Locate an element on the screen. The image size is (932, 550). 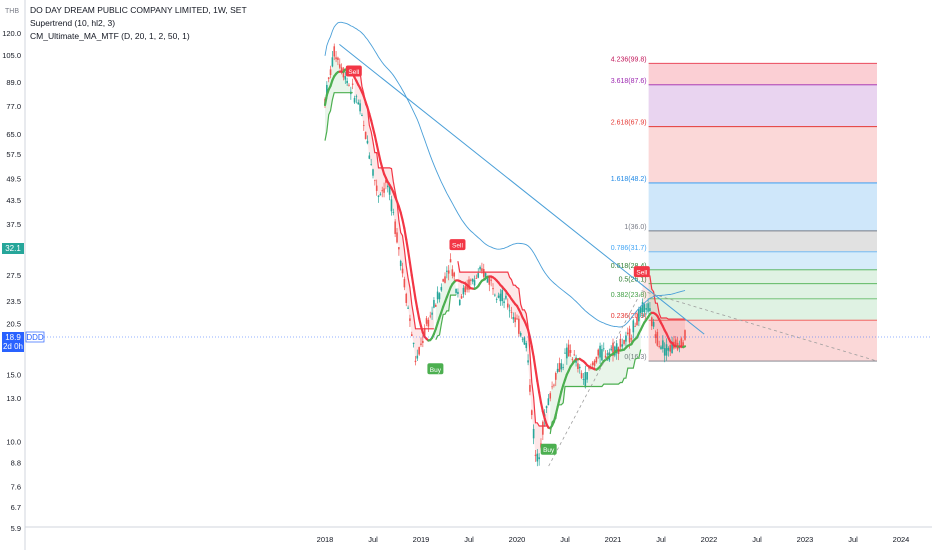
y-tick-label: 37.5 is located at coordinates (13, 224).